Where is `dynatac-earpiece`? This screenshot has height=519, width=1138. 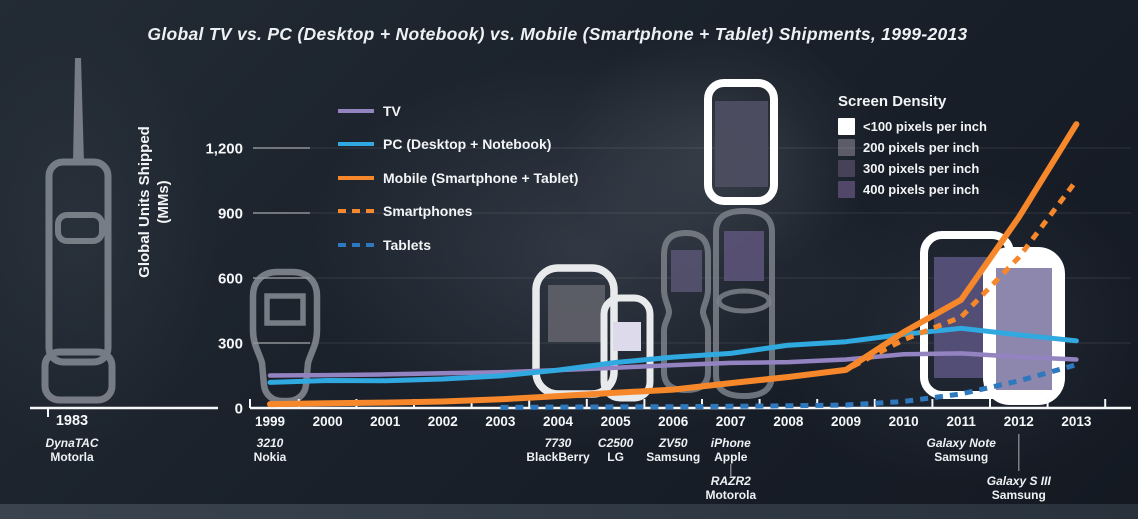
dynatac-earpiece is located at coordinates (80, 228).